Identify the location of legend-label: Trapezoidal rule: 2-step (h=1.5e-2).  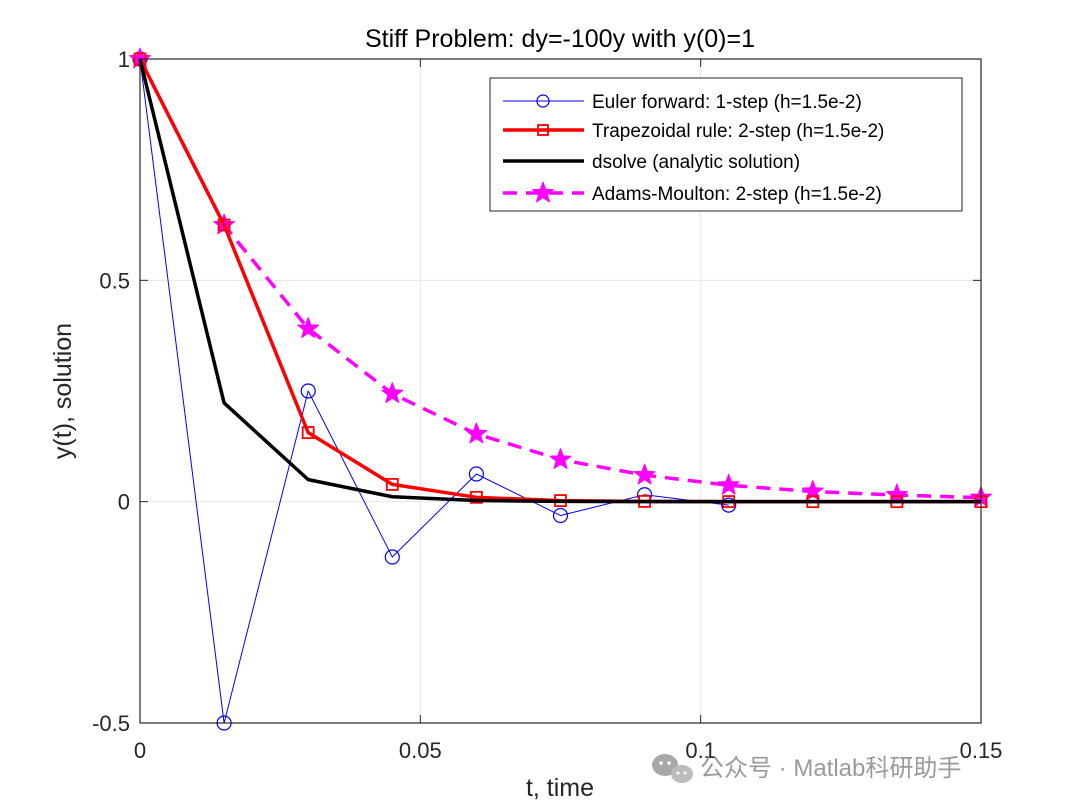
(738, 131).